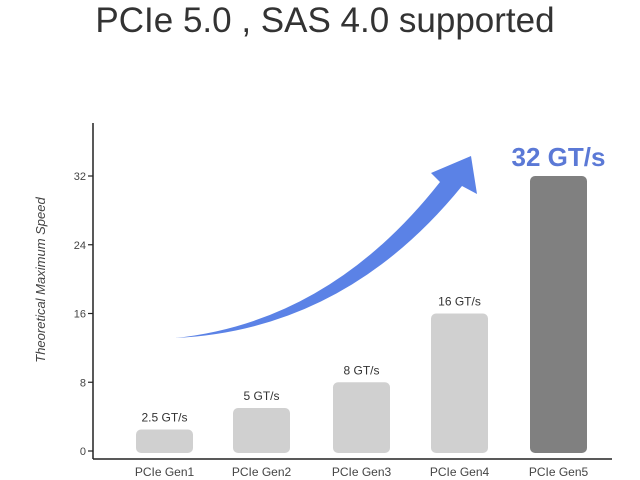 The height and width of the screenshot is (480, 640). What do you see at coordinates (80, 315) in the screenshot?
I see `y-tick-label: 16` at bounding box center [80, 315].